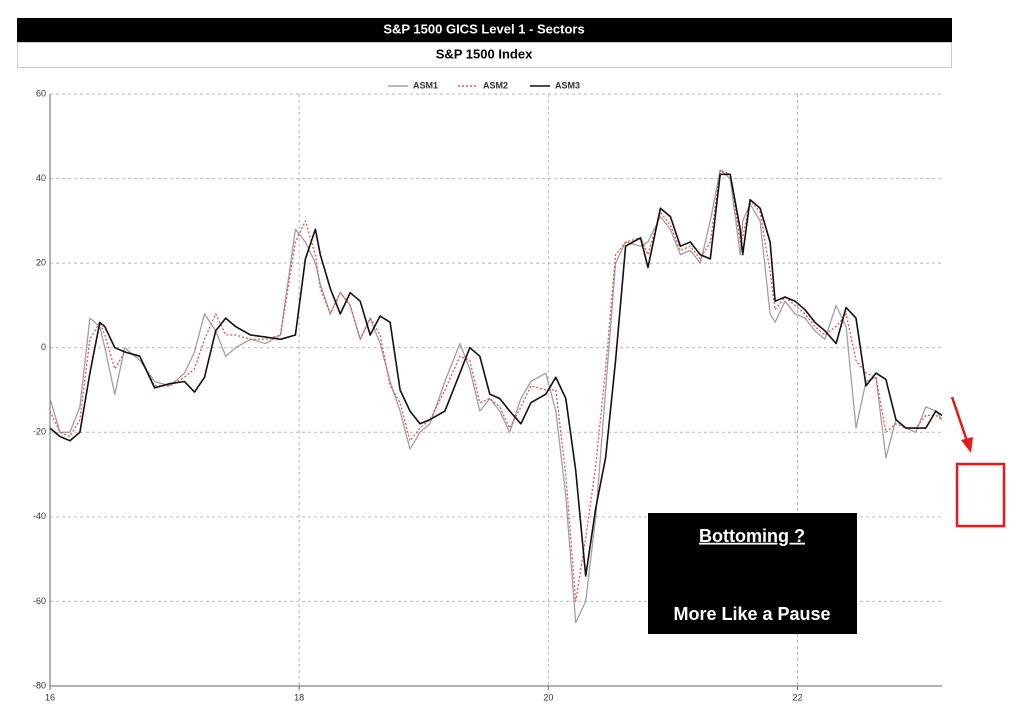  What do you see at coordinates (752, 536) in the screenshot?
I see `annotation: Bottoming ?` at bounding box center [752, 536].